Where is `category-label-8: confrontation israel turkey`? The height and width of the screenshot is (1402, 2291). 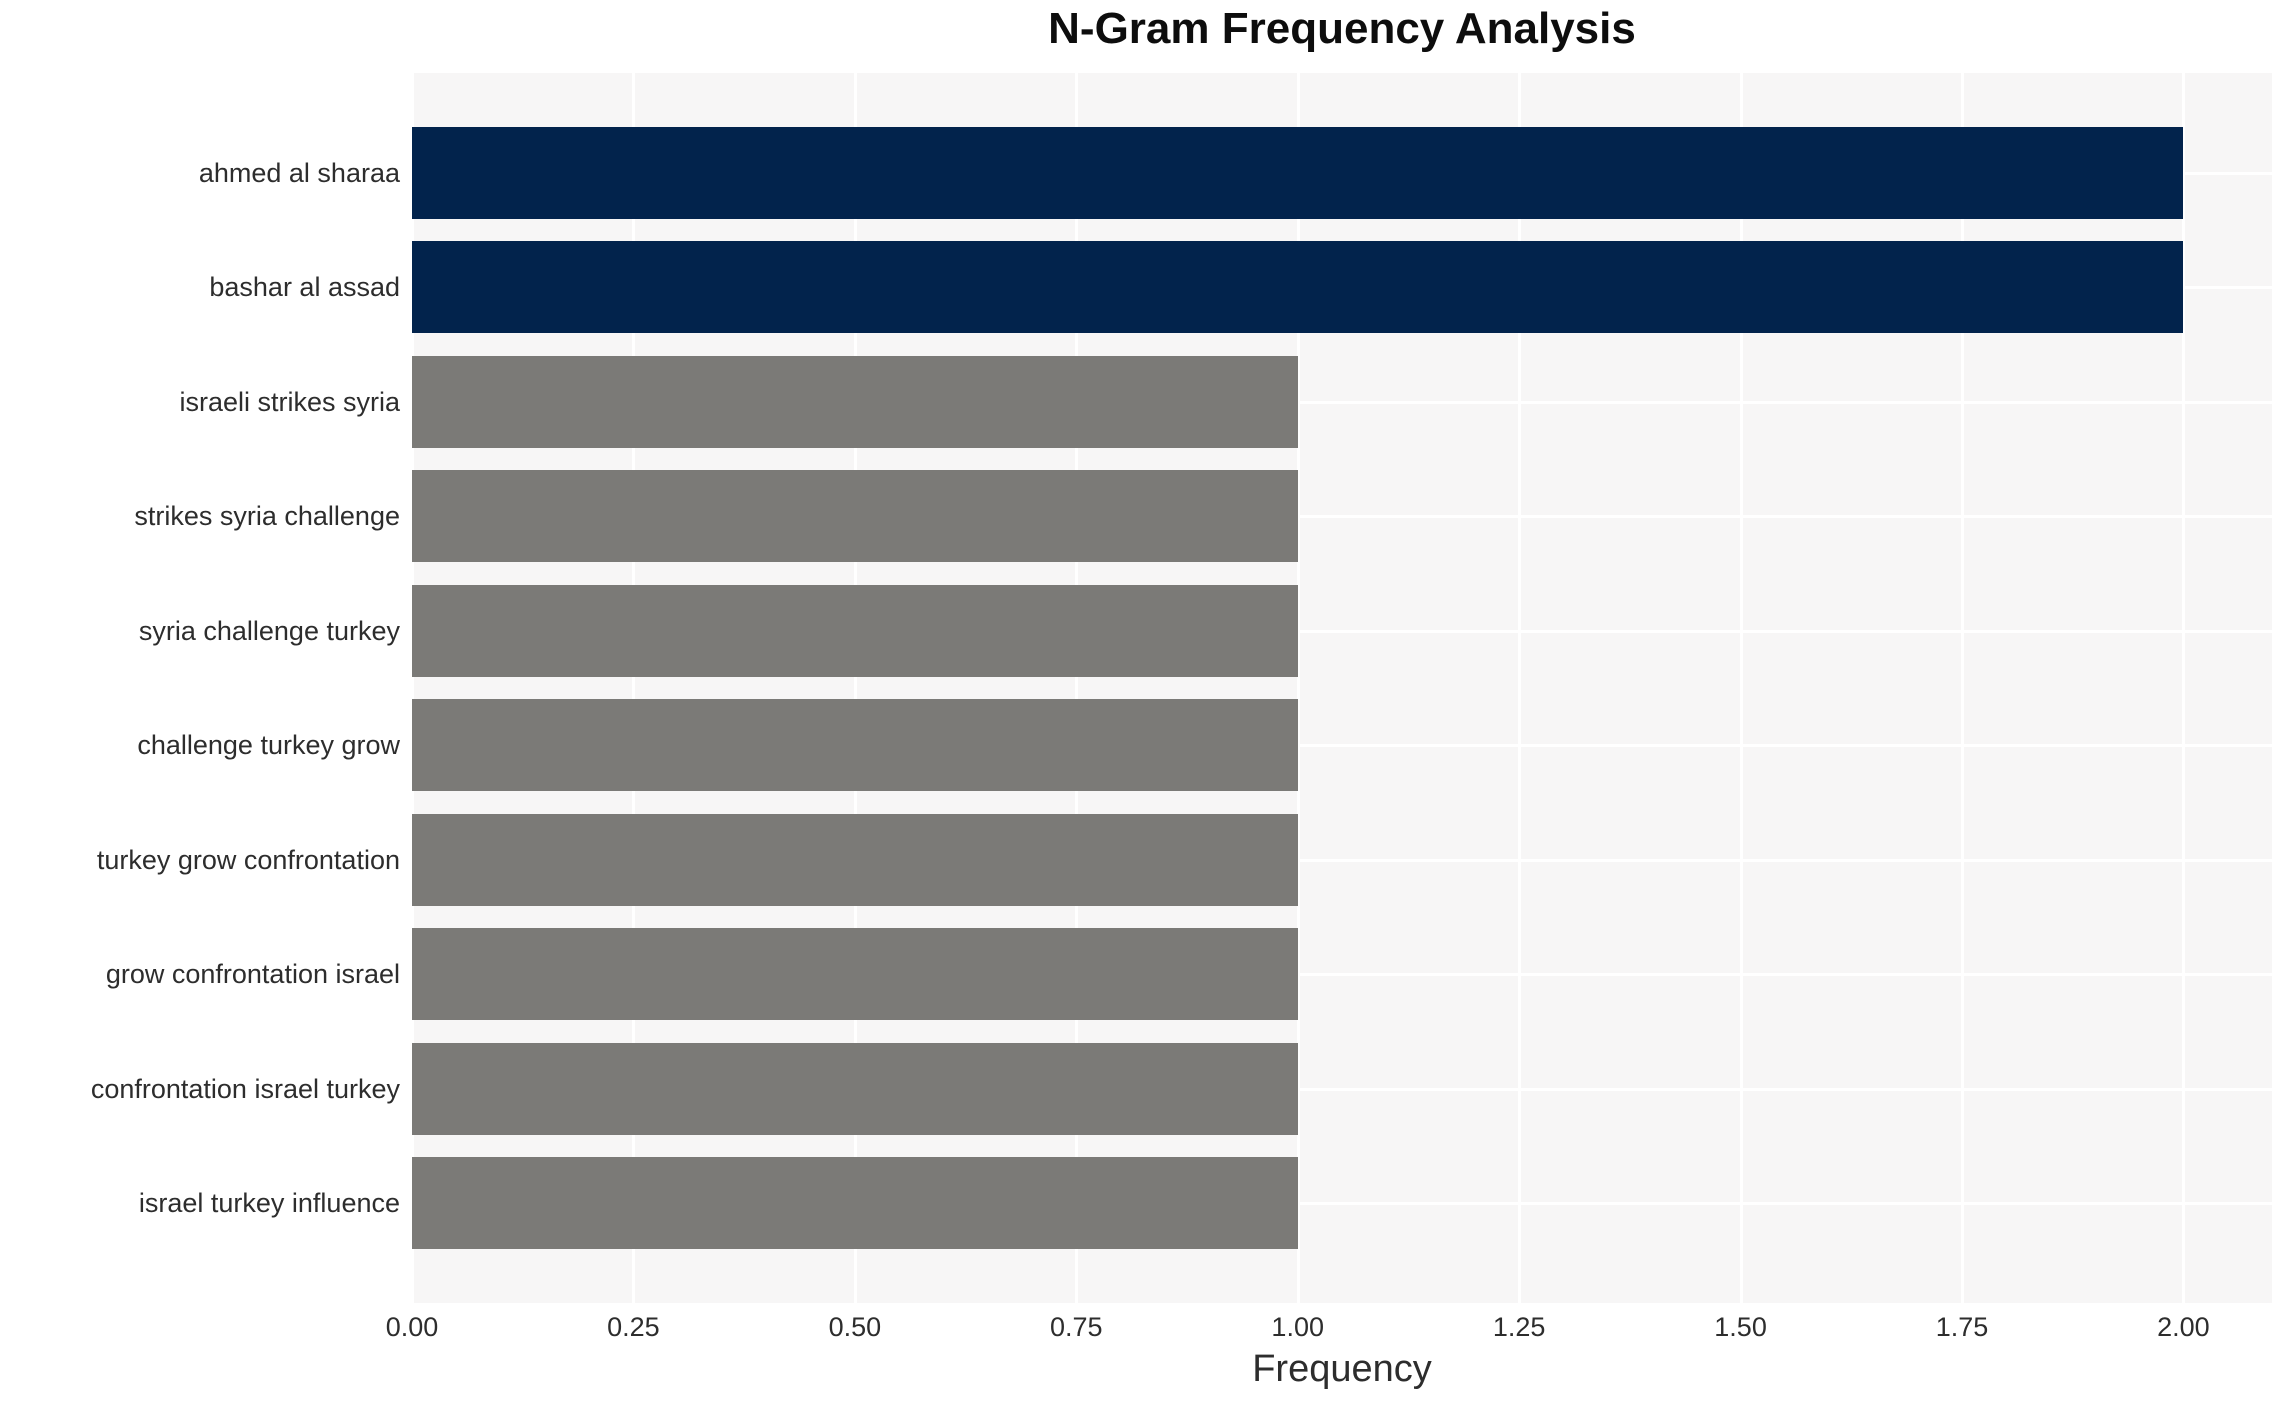 category-label-8: confrontation israel turkey is located at coordinates (245, 1088).